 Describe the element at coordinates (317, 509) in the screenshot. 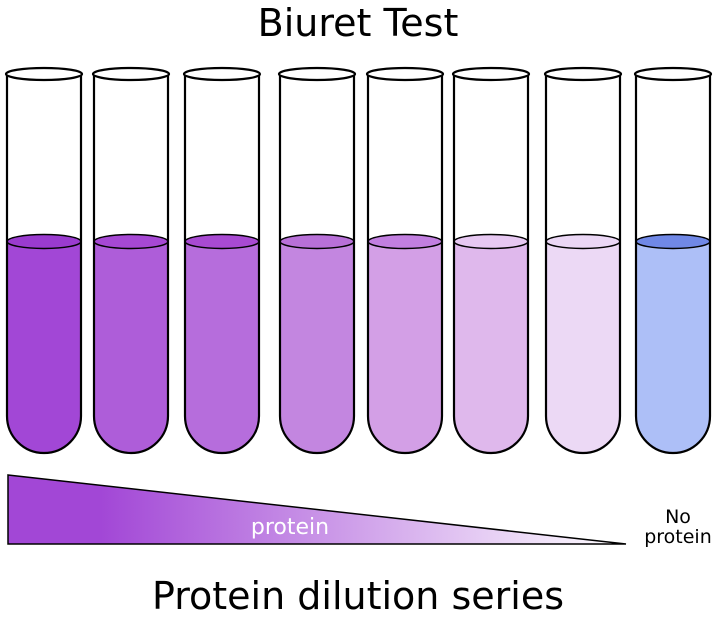

I see `protein-concentration-wedge` at that location.